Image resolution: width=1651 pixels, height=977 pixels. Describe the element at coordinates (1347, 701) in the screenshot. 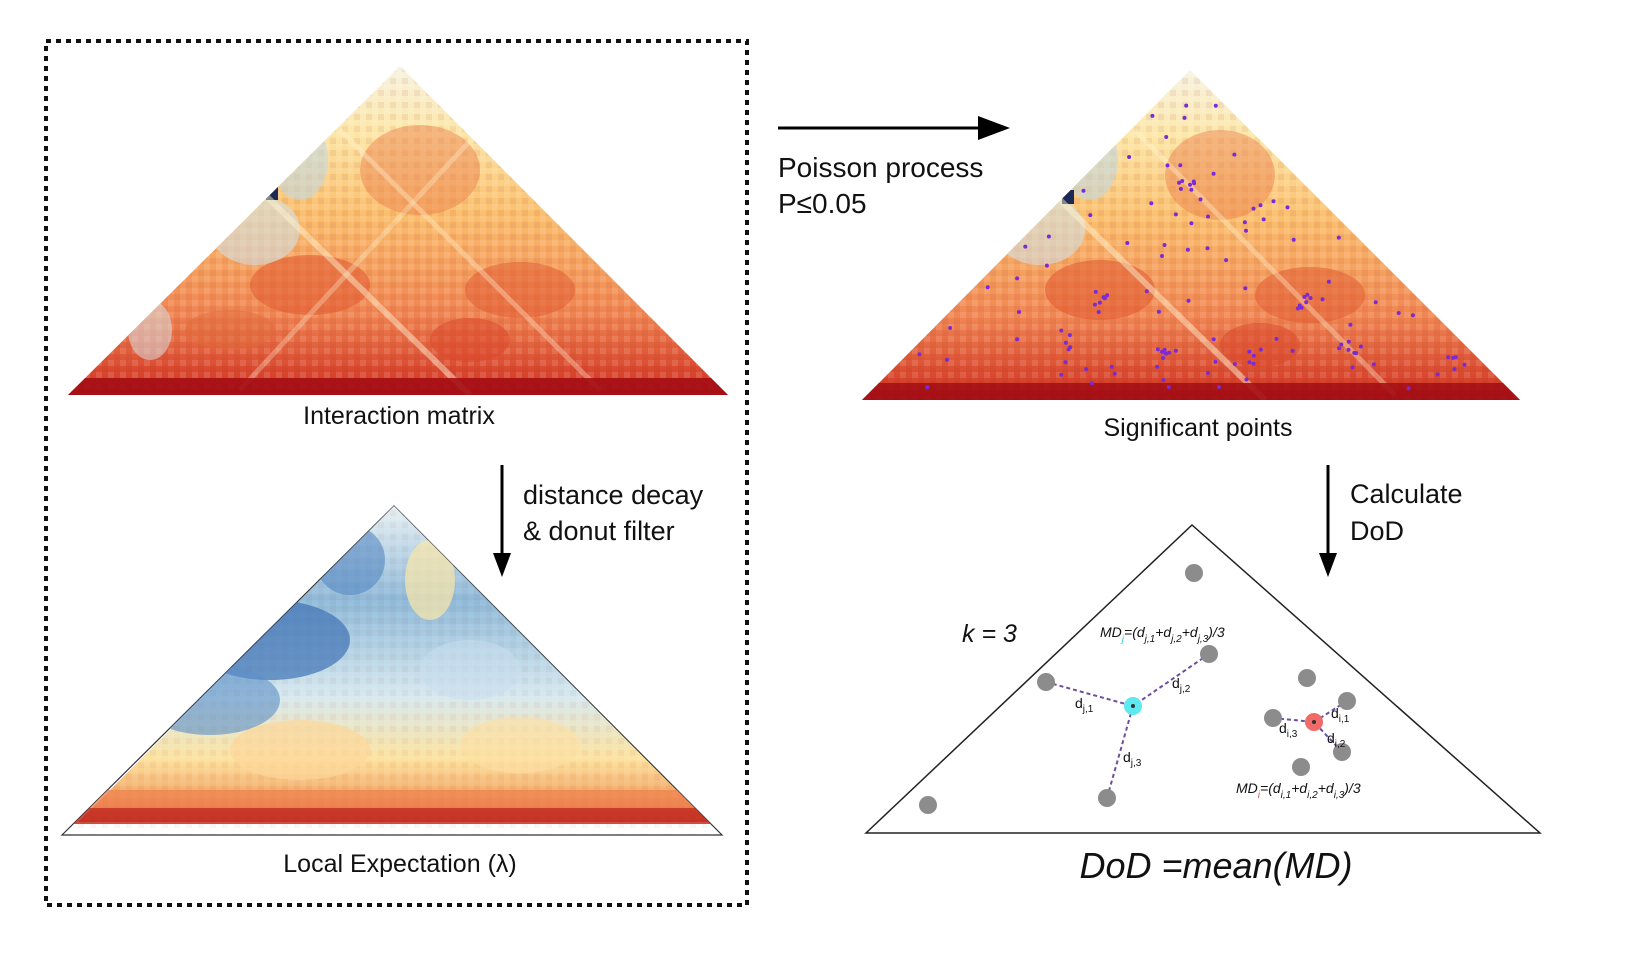

I see `point-neighbor-i1` at that location.